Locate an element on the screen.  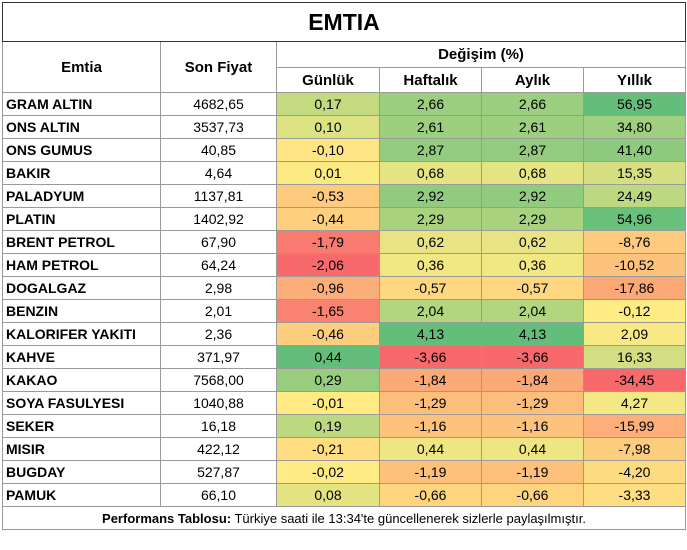
change-aylik: 0,36 is located at coordinates (532, 265).